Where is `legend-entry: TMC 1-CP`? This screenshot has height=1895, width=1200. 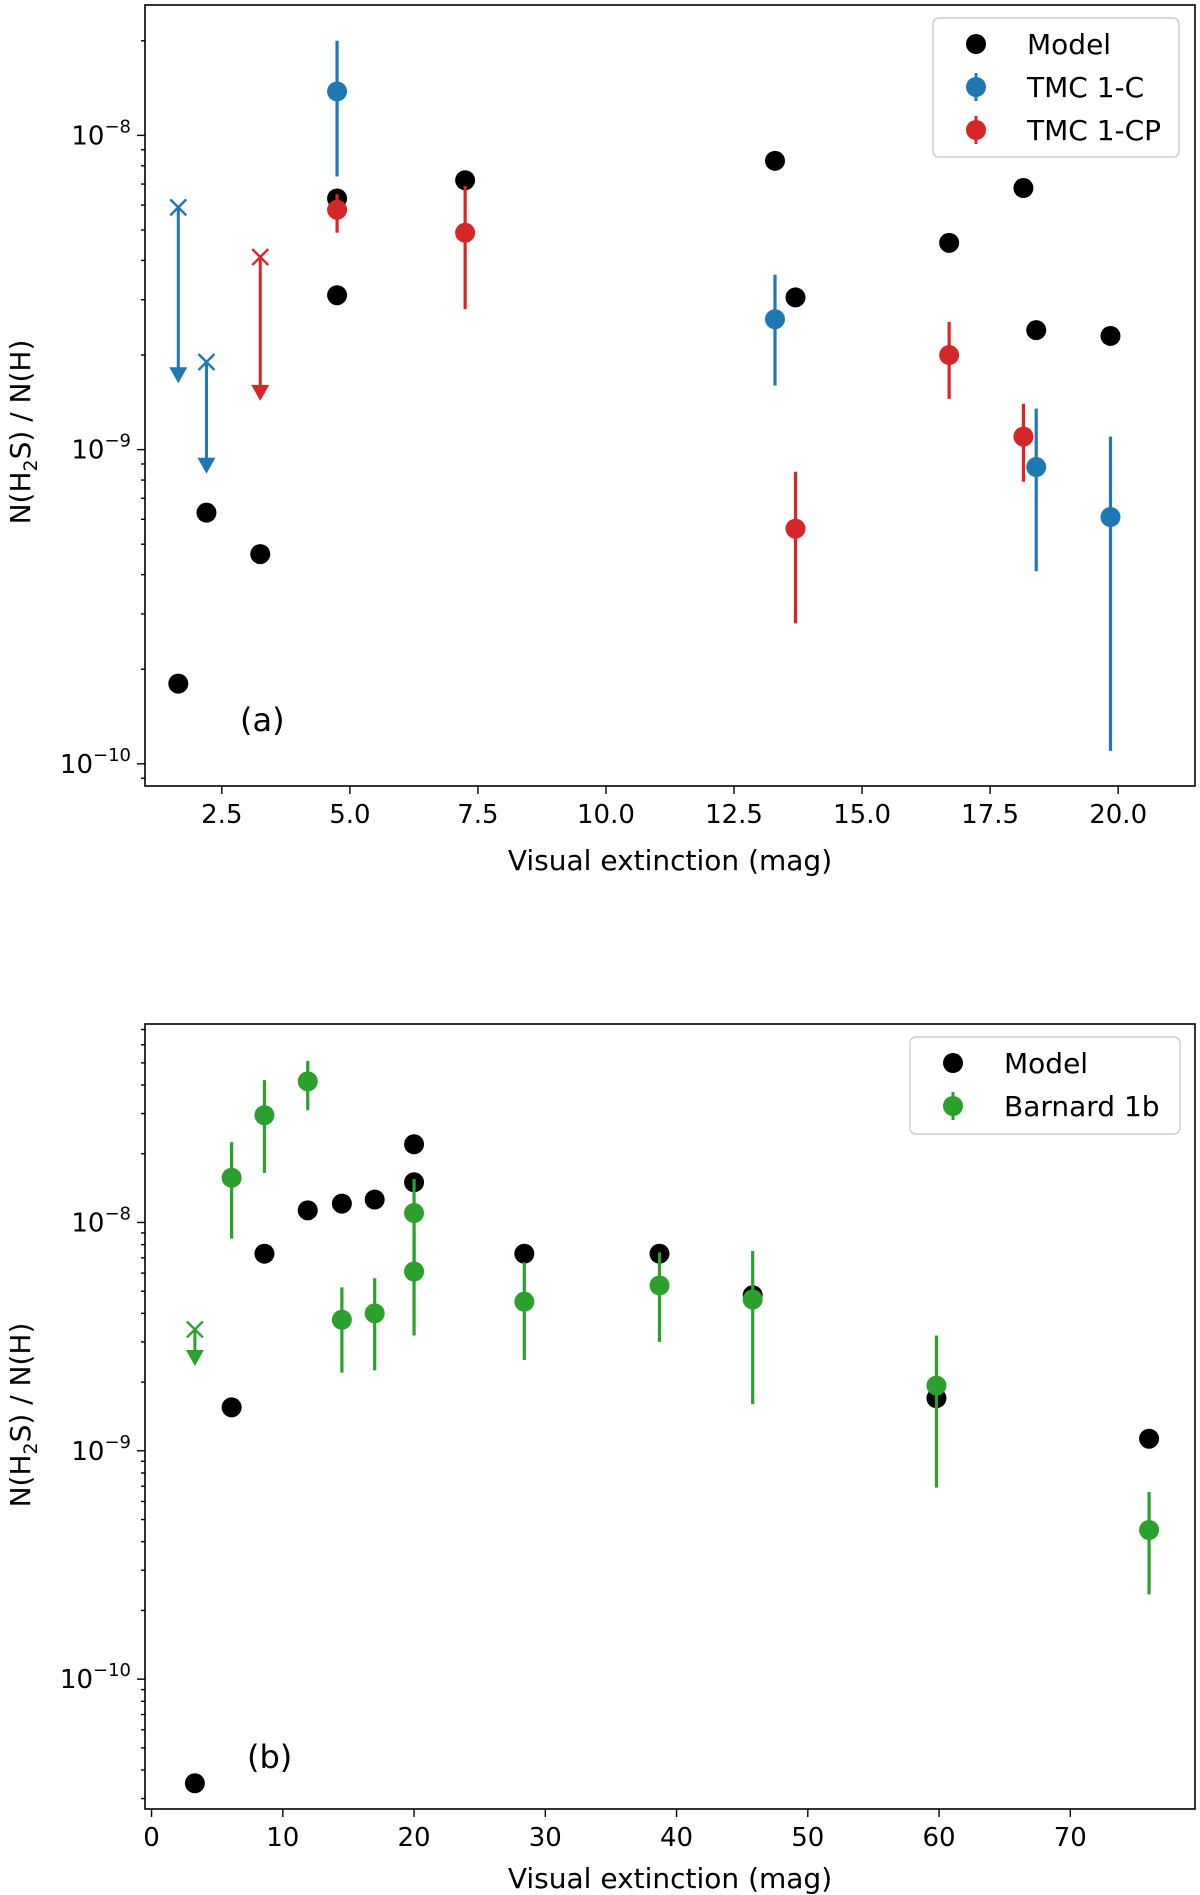 legend-entry: TMC 1-CP is located at coordinates (1063, 130).